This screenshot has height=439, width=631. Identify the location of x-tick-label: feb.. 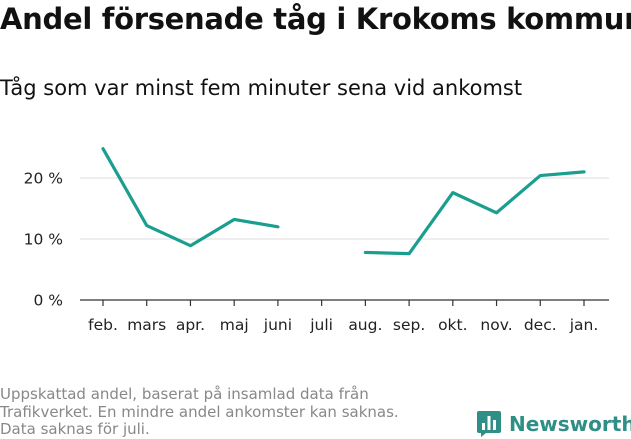
(103, 325).